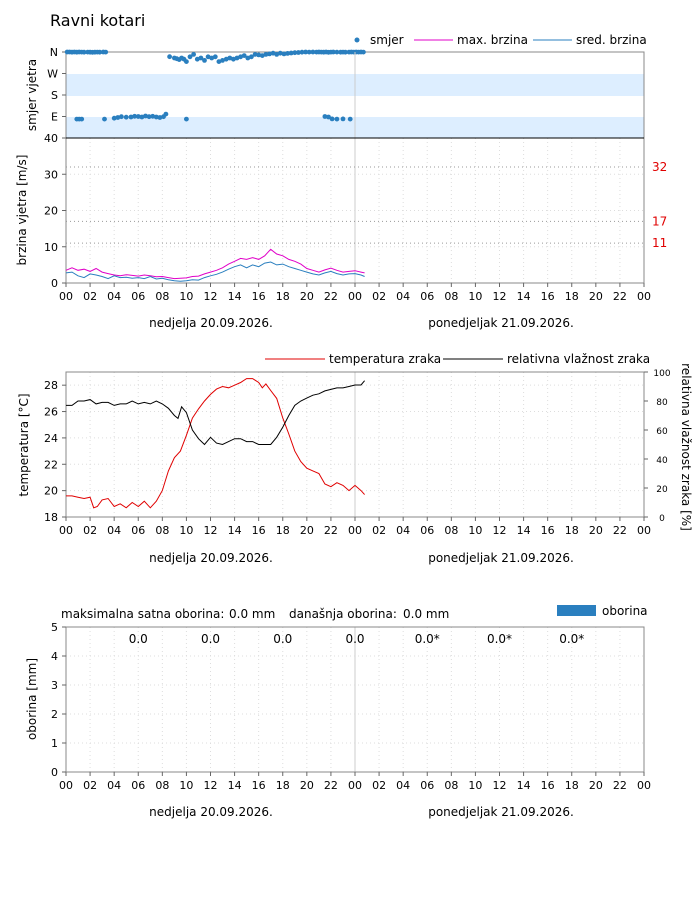 The height and width of the screenshot is (908, 700). I want to click on precipitation-x-tick-label: 14, so click(524, 785).